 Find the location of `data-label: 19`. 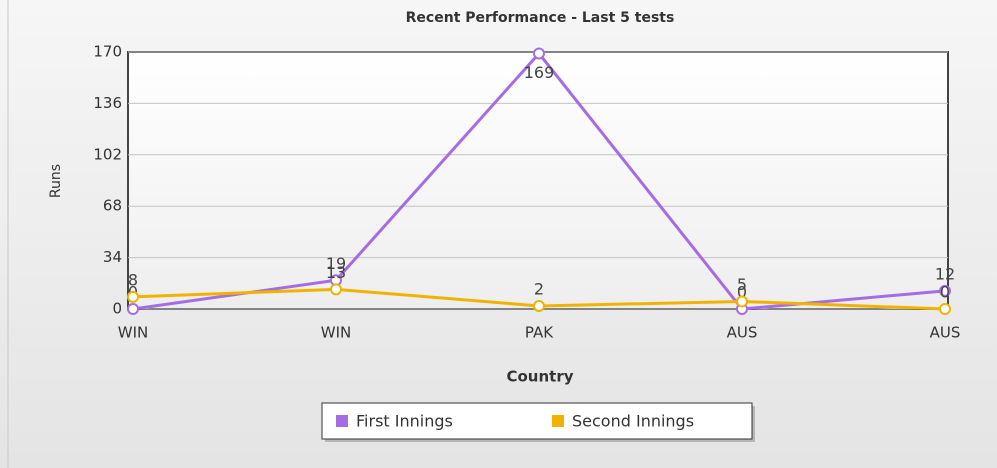

data-label: 19 is located at coordinates (336, 263).